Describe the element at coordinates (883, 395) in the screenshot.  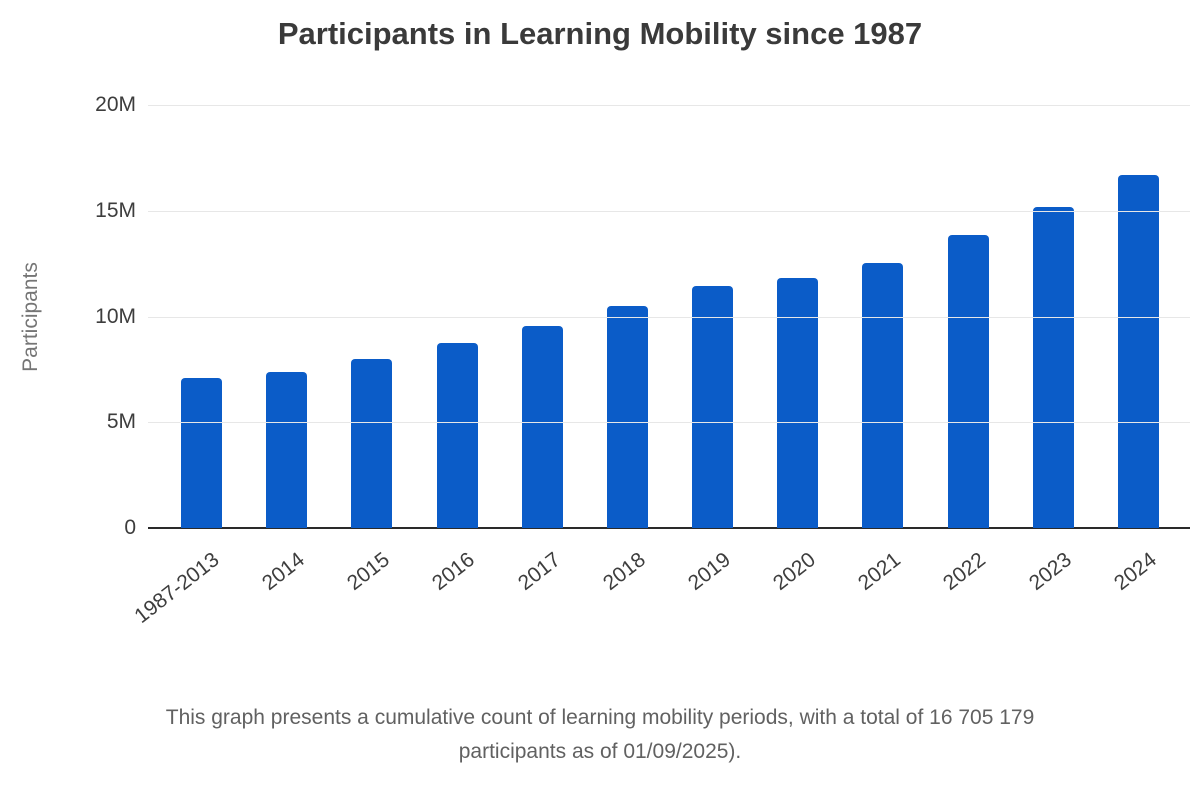
I see `bar-2021` at that location.